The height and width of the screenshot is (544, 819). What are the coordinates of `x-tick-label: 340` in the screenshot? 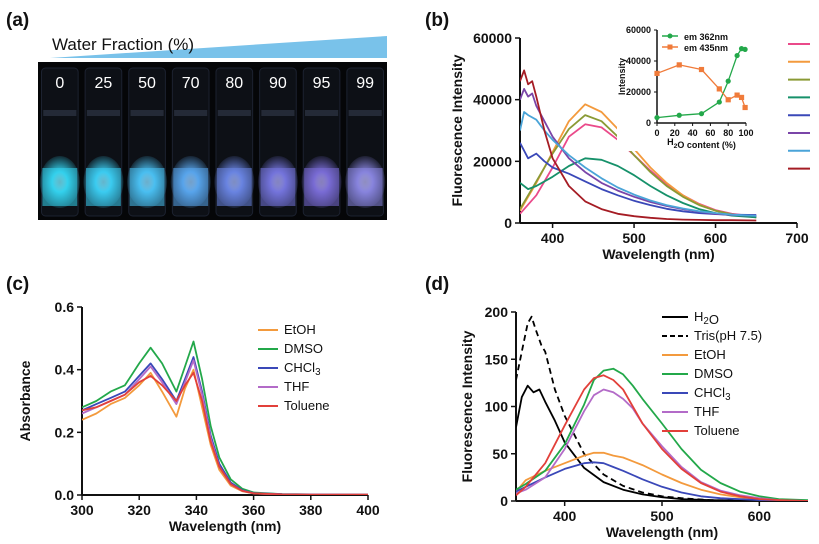 It's located at (197, 510).